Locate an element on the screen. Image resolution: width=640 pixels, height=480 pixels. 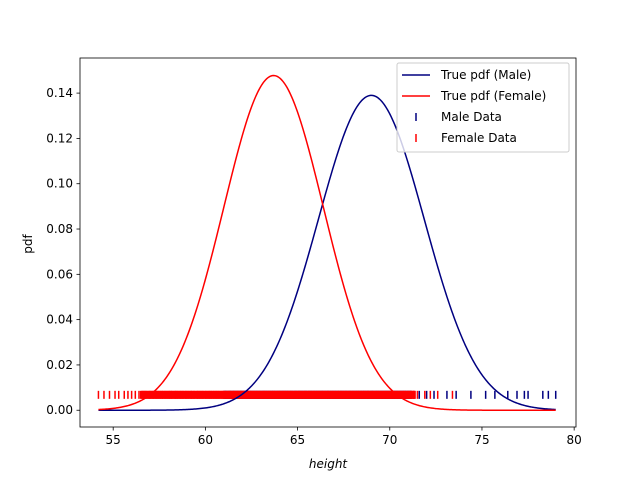
x-tick-label: 80 is located at coordinates (574, 440).